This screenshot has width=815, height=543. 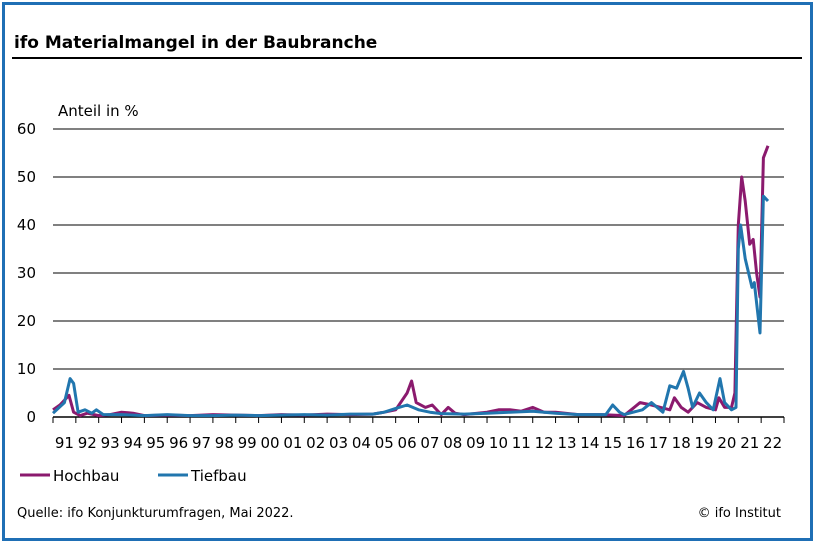 What do you see at coordinates (739, 513) in the screenshot?
I see `copyright: © ifo Institut` at bounding box center [739, 513].